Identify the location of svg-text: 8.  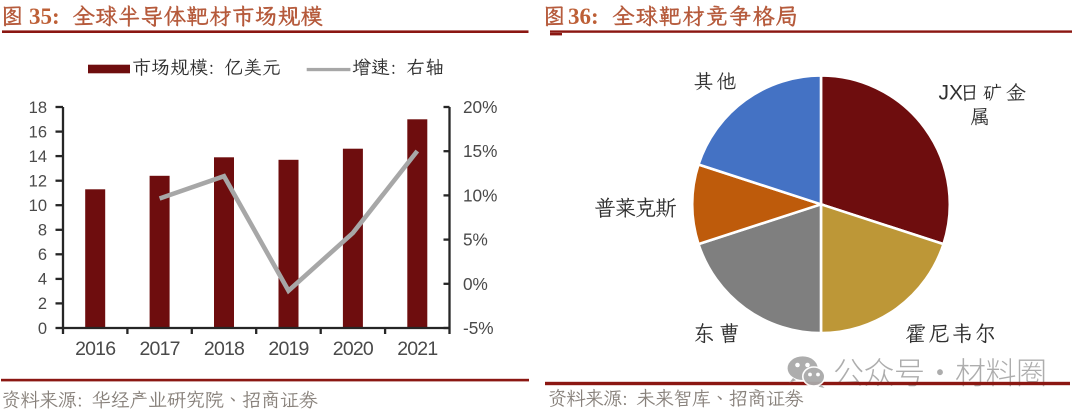
(42, 231).